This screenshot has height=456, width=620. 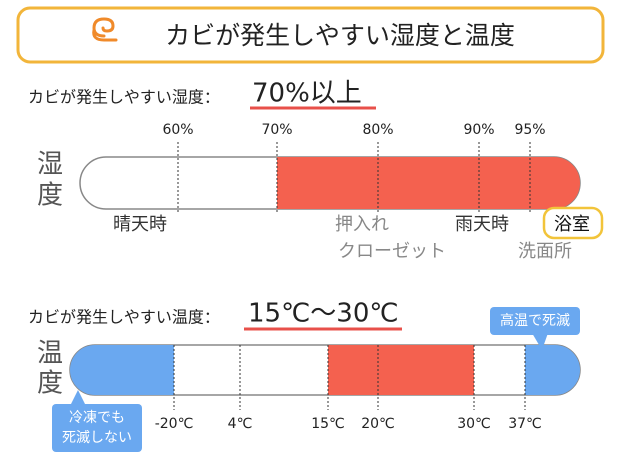 What do you see at coordinates (428, 183) in the screenshot?
I see `humidity-risk-zone` at bounding box center [428, 183].